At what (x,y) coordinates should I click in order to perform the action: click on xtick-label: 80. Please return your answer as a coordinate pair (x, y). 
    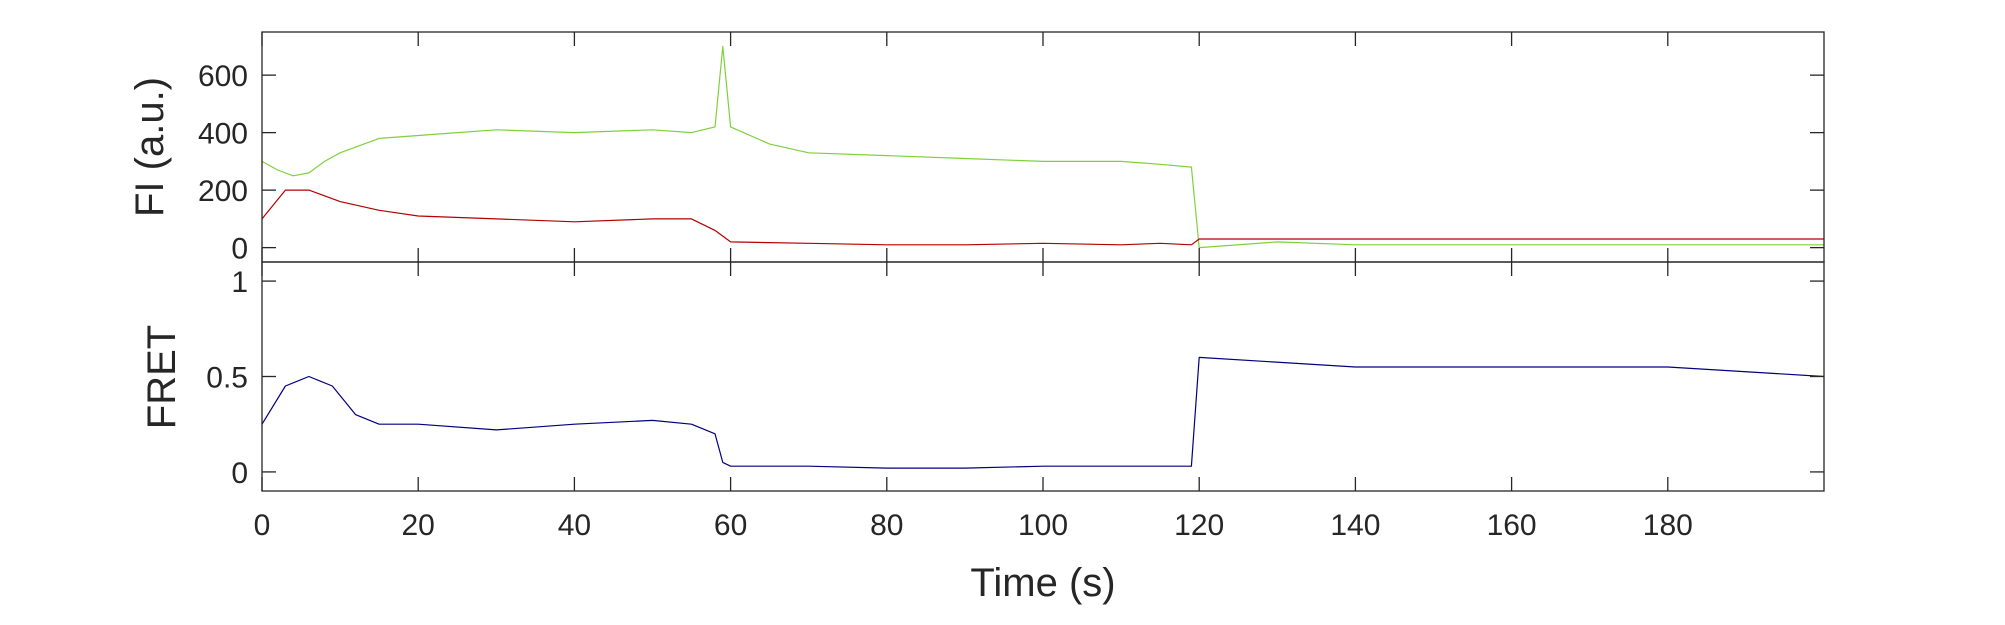
    Looking at the image, I should click on (886, 525).